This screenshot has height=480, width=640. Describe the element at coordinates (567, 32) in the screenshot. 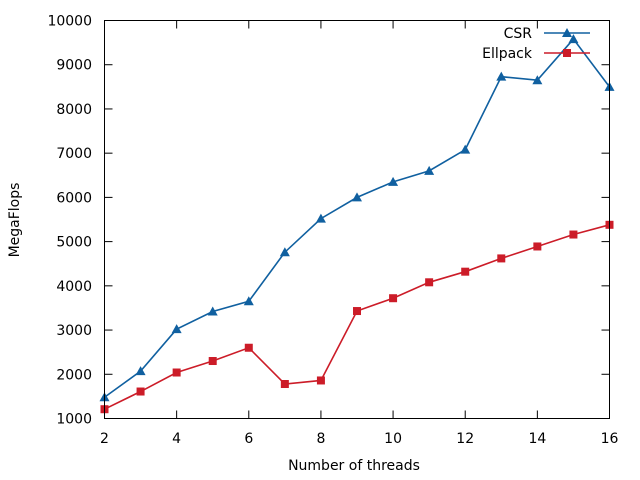

I see `legend-swatch-marker-csr` at that location.